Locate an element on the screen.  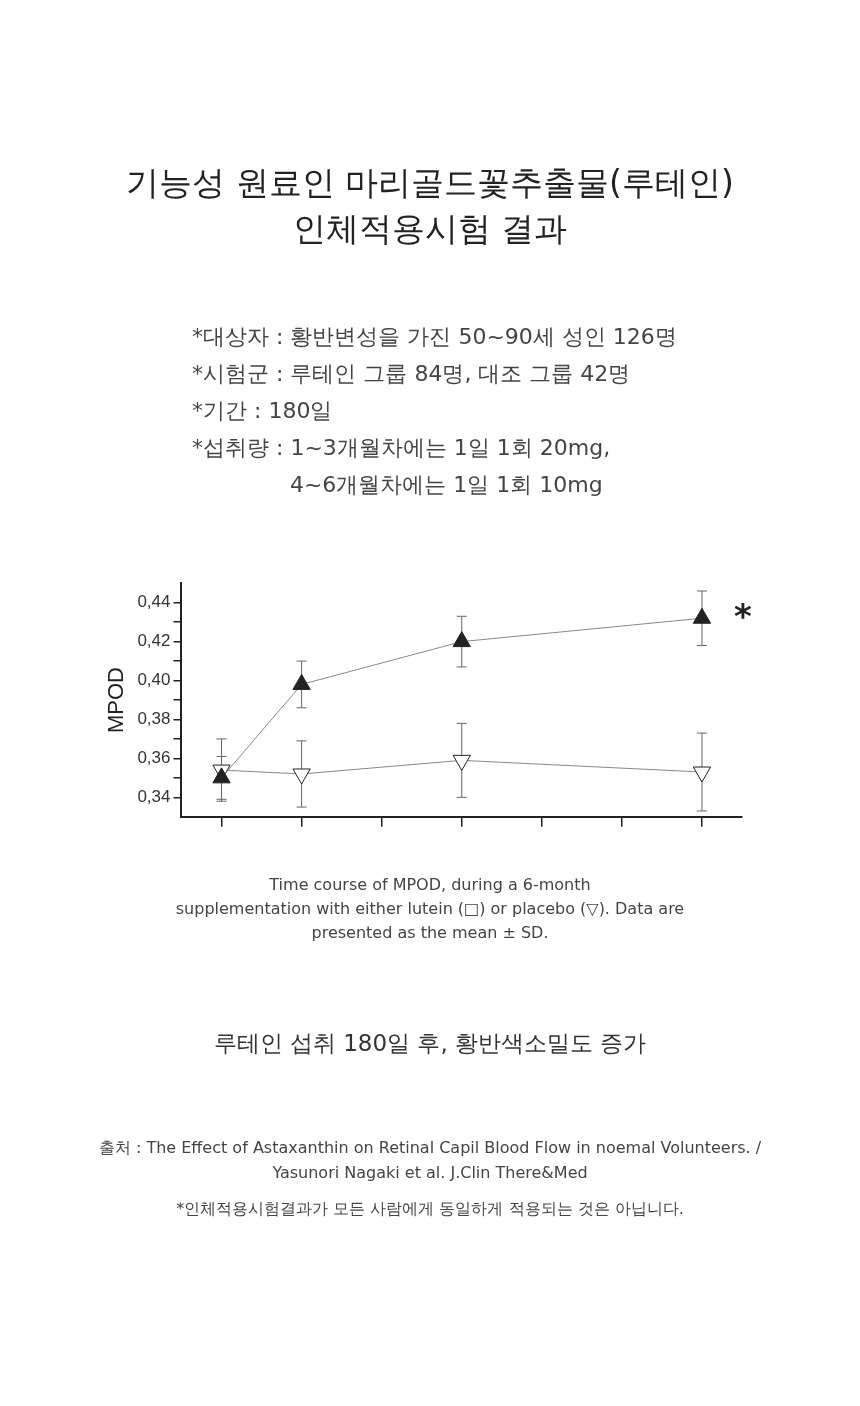
chart-title: 기능성 원료인 마리골드꽃추출물(루테인) 인체적용시험 결과 is located at coordinates (430, 206).